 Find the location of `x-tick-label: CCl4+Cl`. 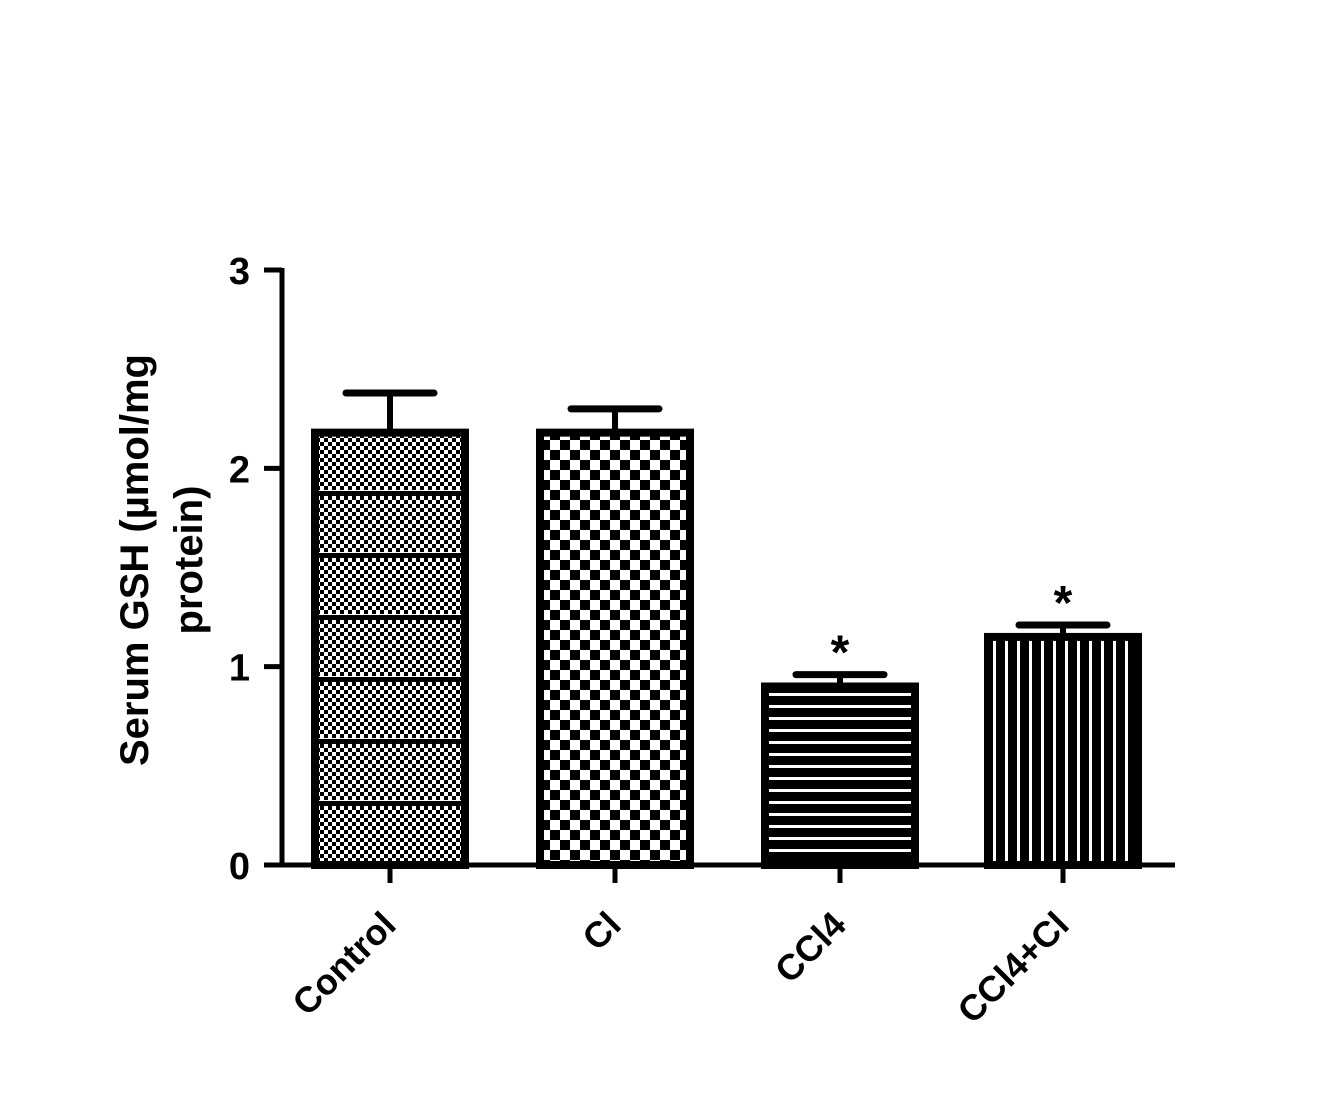

x-tick-label: CCl4+Cl is located at coordinates (1012, 967).